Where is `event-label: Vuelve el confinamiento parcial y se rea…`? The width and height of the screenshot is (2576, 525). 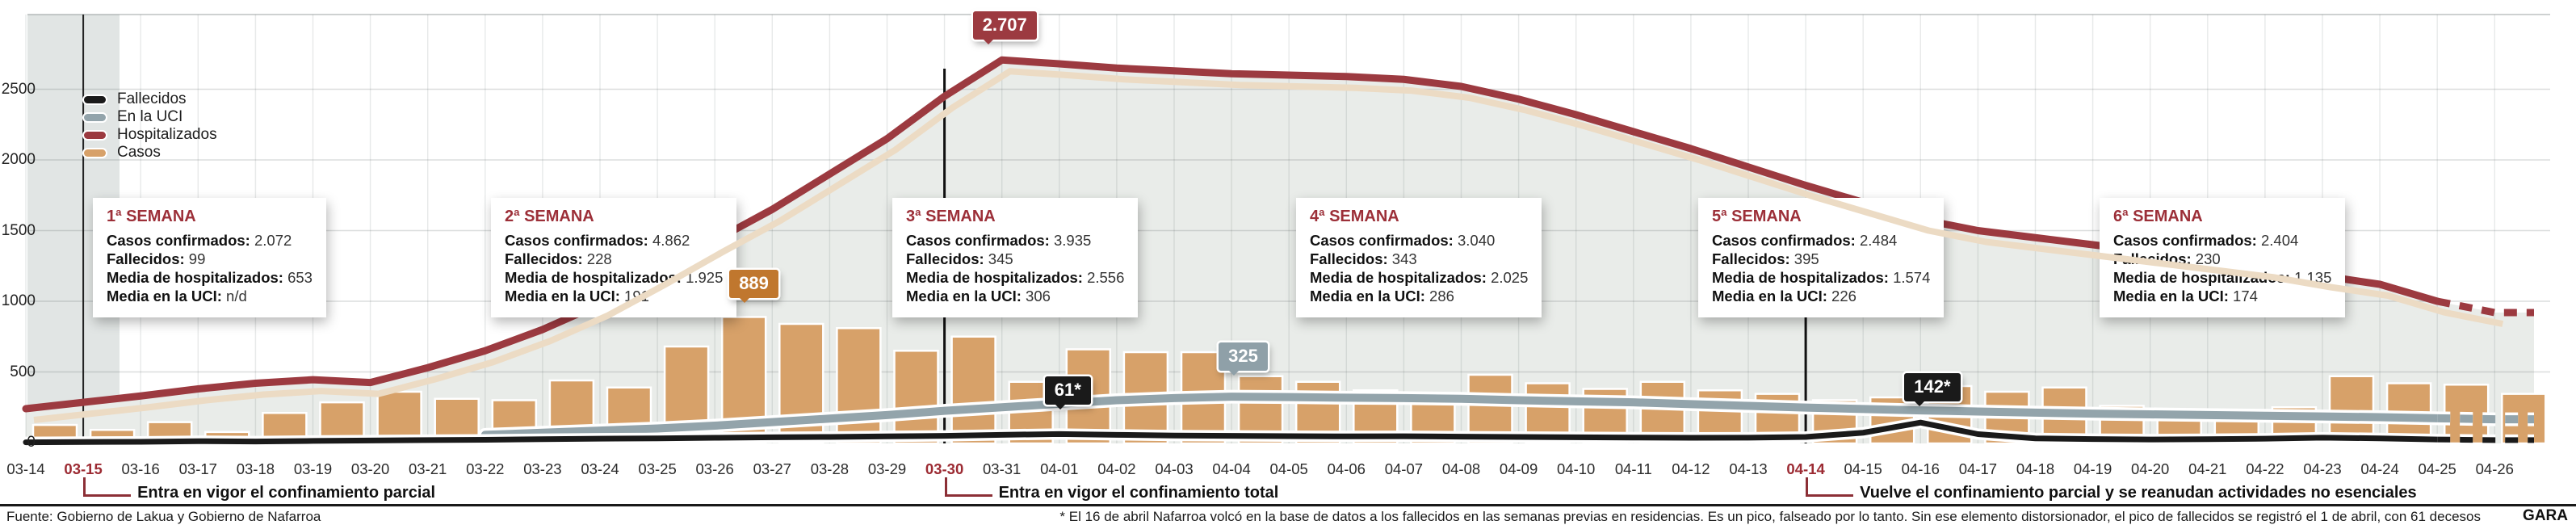
event-label: Vuelve el confinamiento parcial y se rea… is located at coordinates (2138, 493).